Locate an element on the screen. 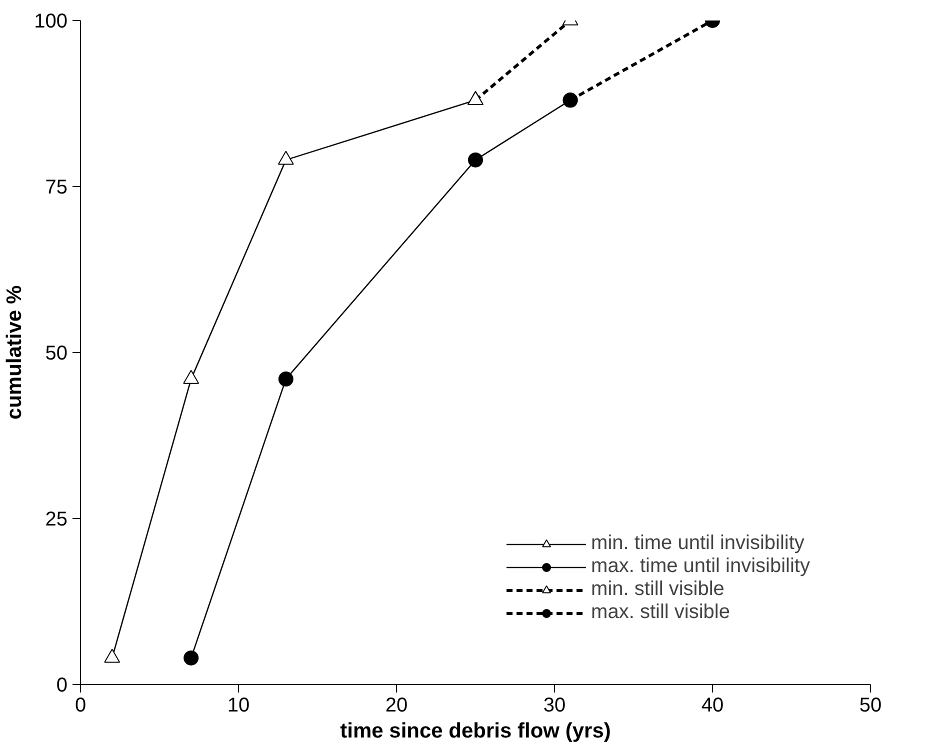 The image size is (932, 755). legend-label: min. still visible is located at coordinates (657, 589).